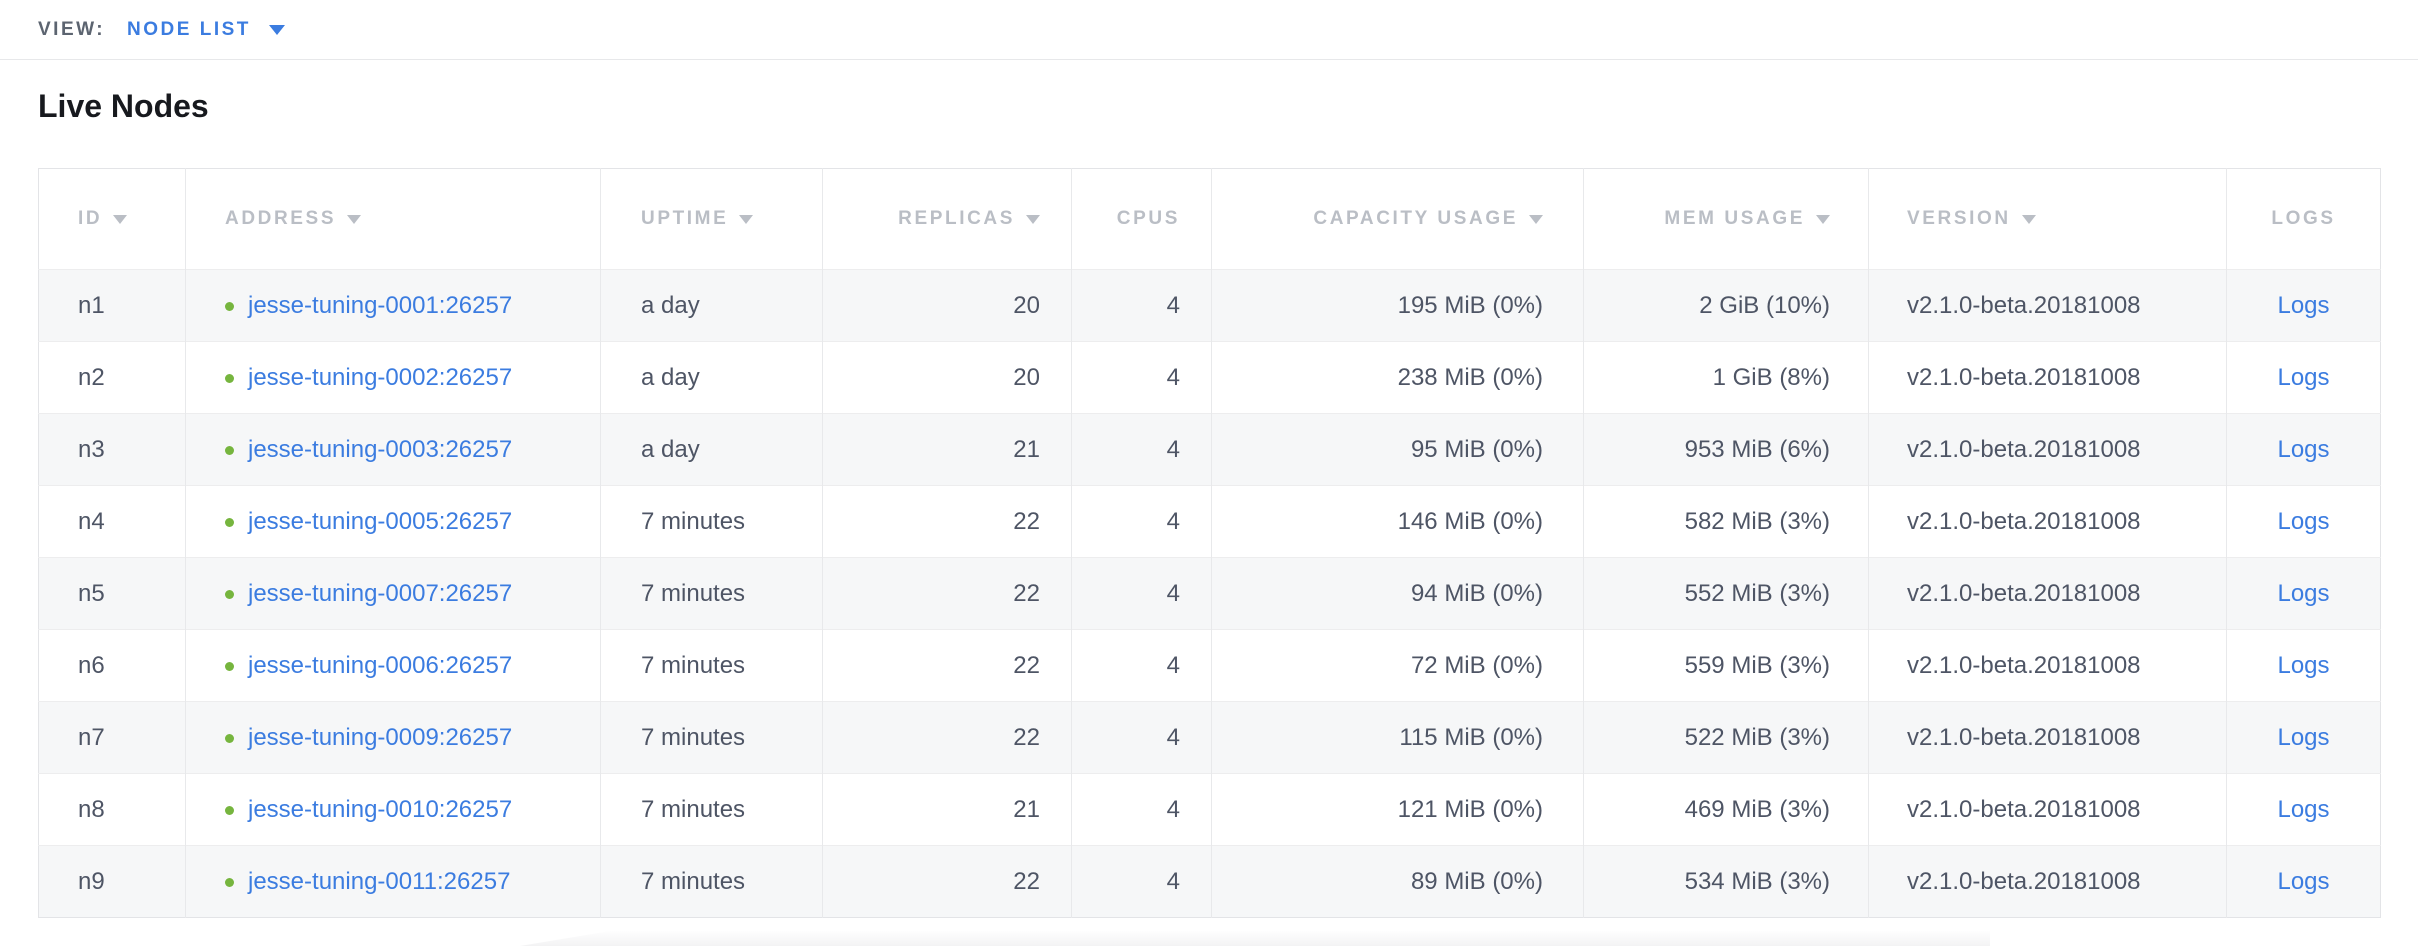 The height and width of the screenshot is (946, 2418). Describe the element at coordinates (1470, 377) in the screenshot. I see `node-capacity-usage: 238 MiB (0%)` at that location.